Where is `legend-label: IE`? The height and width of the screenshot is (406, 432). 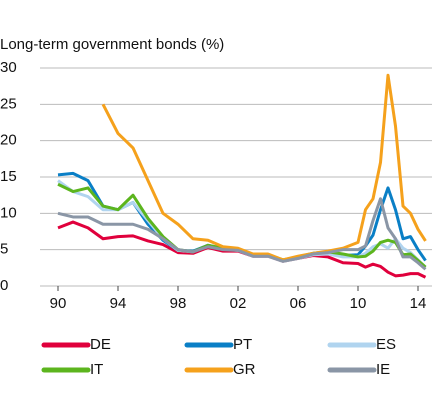
legend-label: IE is located at coordinates (383, 369).